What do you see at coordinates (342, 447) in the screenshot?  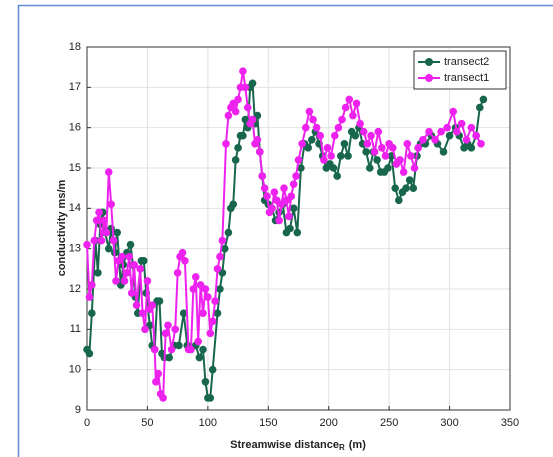 I see `x-axis-label-subscript: R` at bounding box center [342, 447].